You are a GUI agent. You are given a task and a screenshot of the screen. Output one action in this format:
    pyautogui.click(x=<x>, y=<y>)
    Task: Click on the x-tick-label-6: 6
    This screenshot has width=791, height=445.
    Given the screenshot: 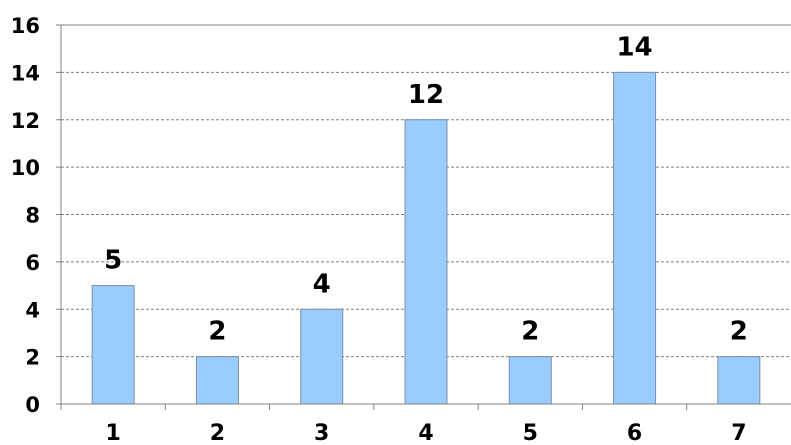 What is the action you would take?
    pyautogui.click(x=634, y=433)
    